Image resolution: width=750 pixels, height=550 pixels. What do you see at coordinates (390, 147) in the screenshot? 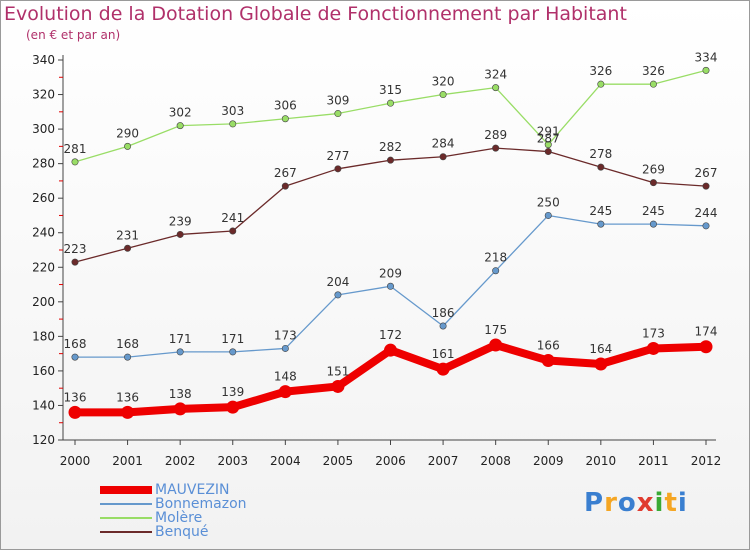
I see `series-3-data-label: 282` at bounding box center [390, 147].